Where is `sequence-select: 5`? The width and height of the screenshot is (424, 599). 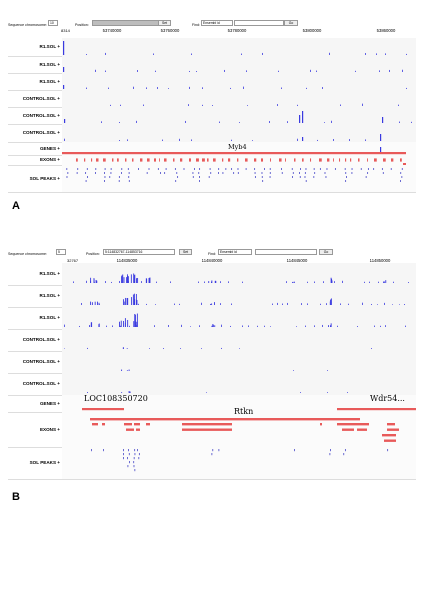
sequence-select: 5 is located at coordinates (61, 252).